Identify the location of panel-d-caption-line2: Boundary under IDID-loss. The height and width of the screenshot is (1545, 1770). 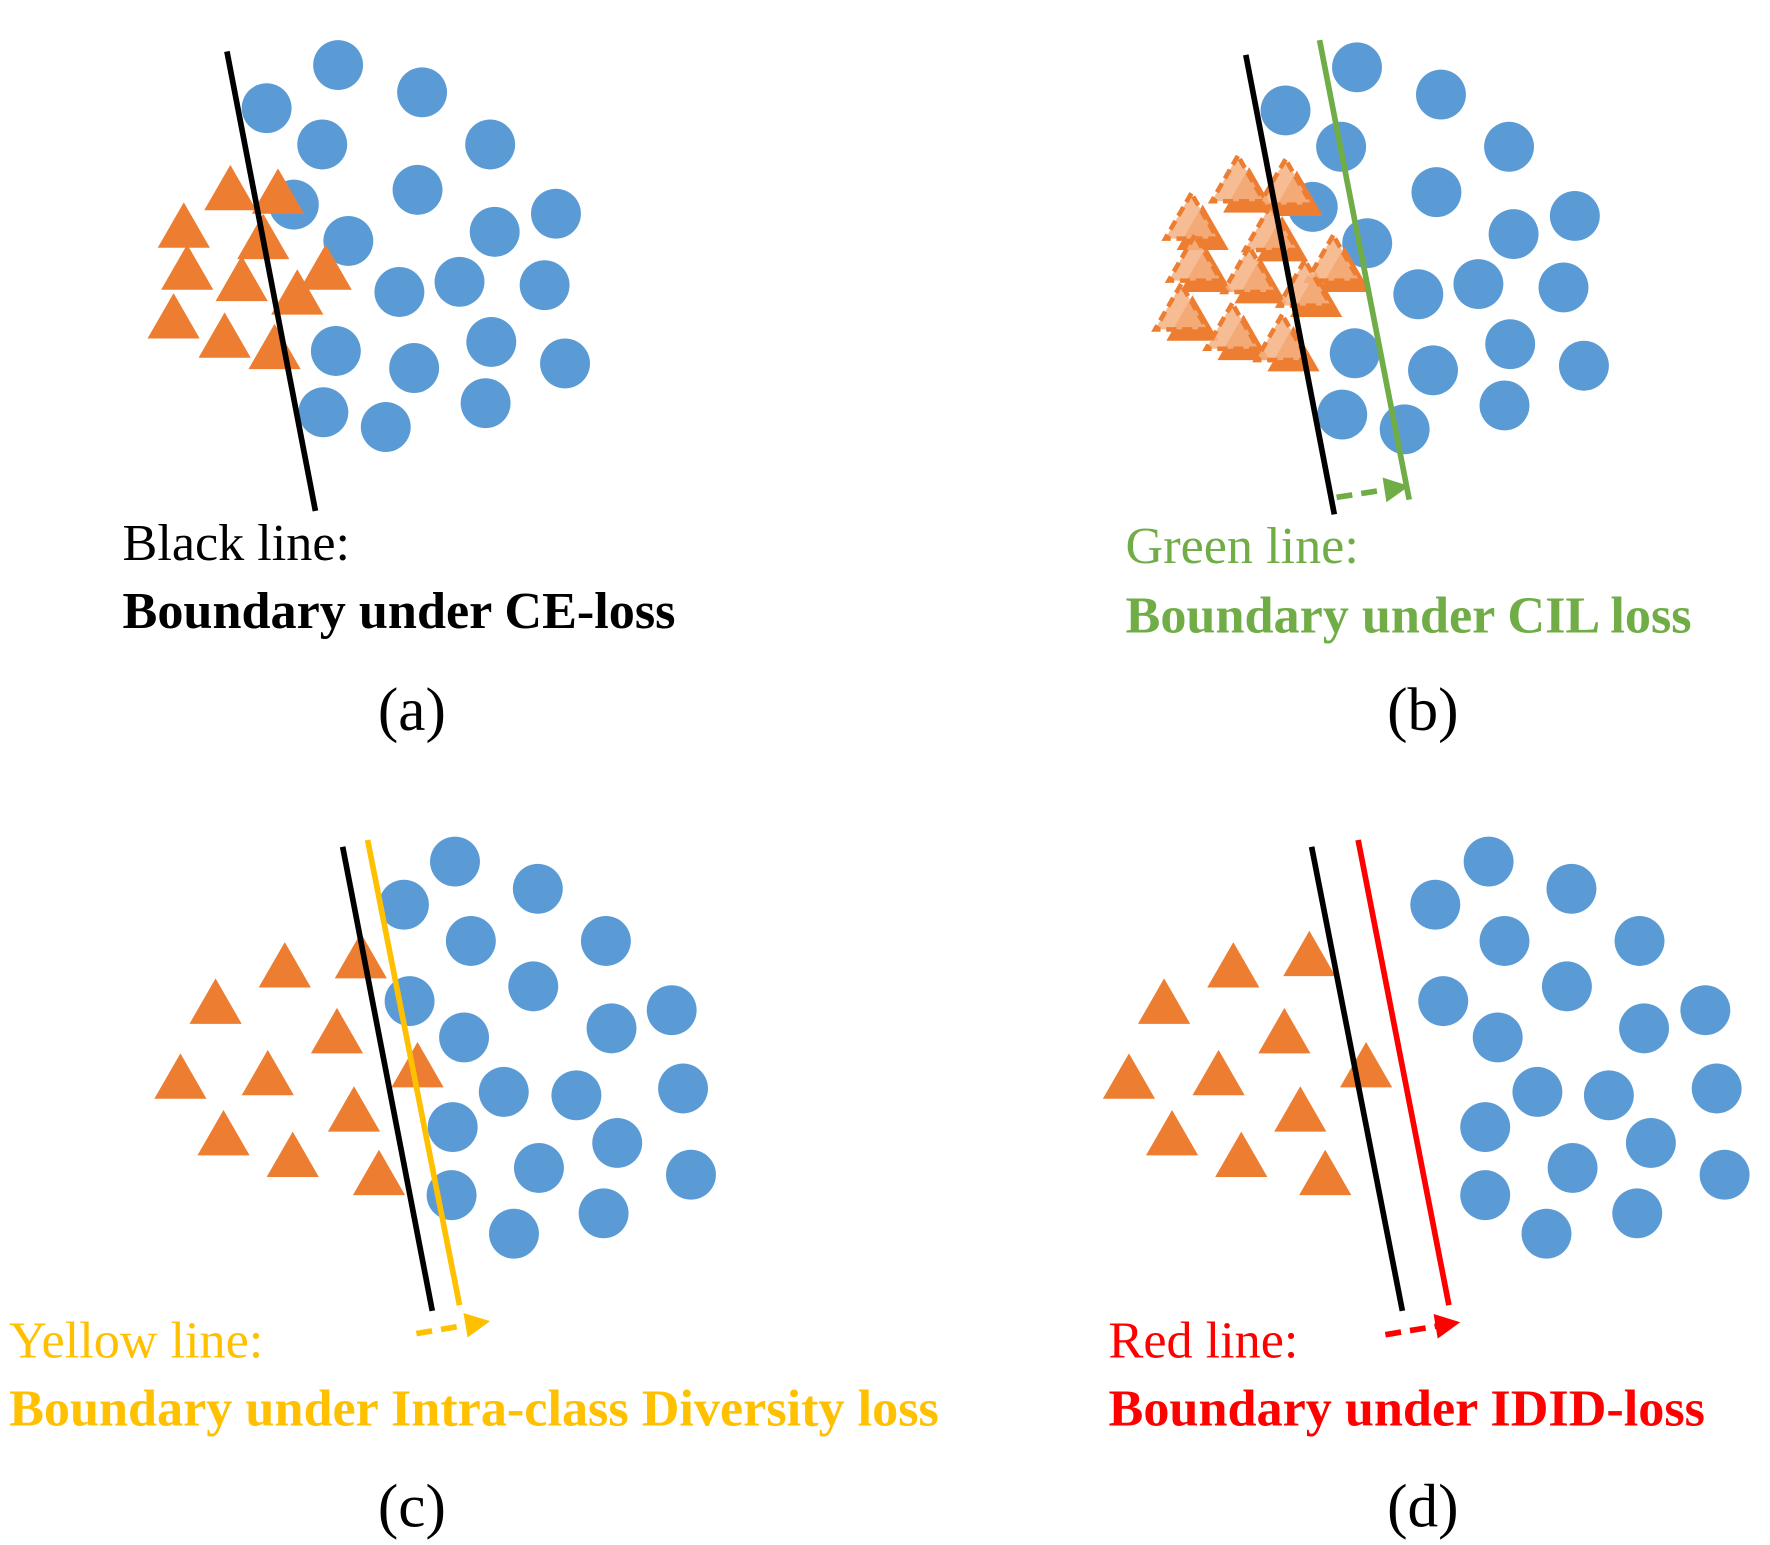
(1407, 1408).